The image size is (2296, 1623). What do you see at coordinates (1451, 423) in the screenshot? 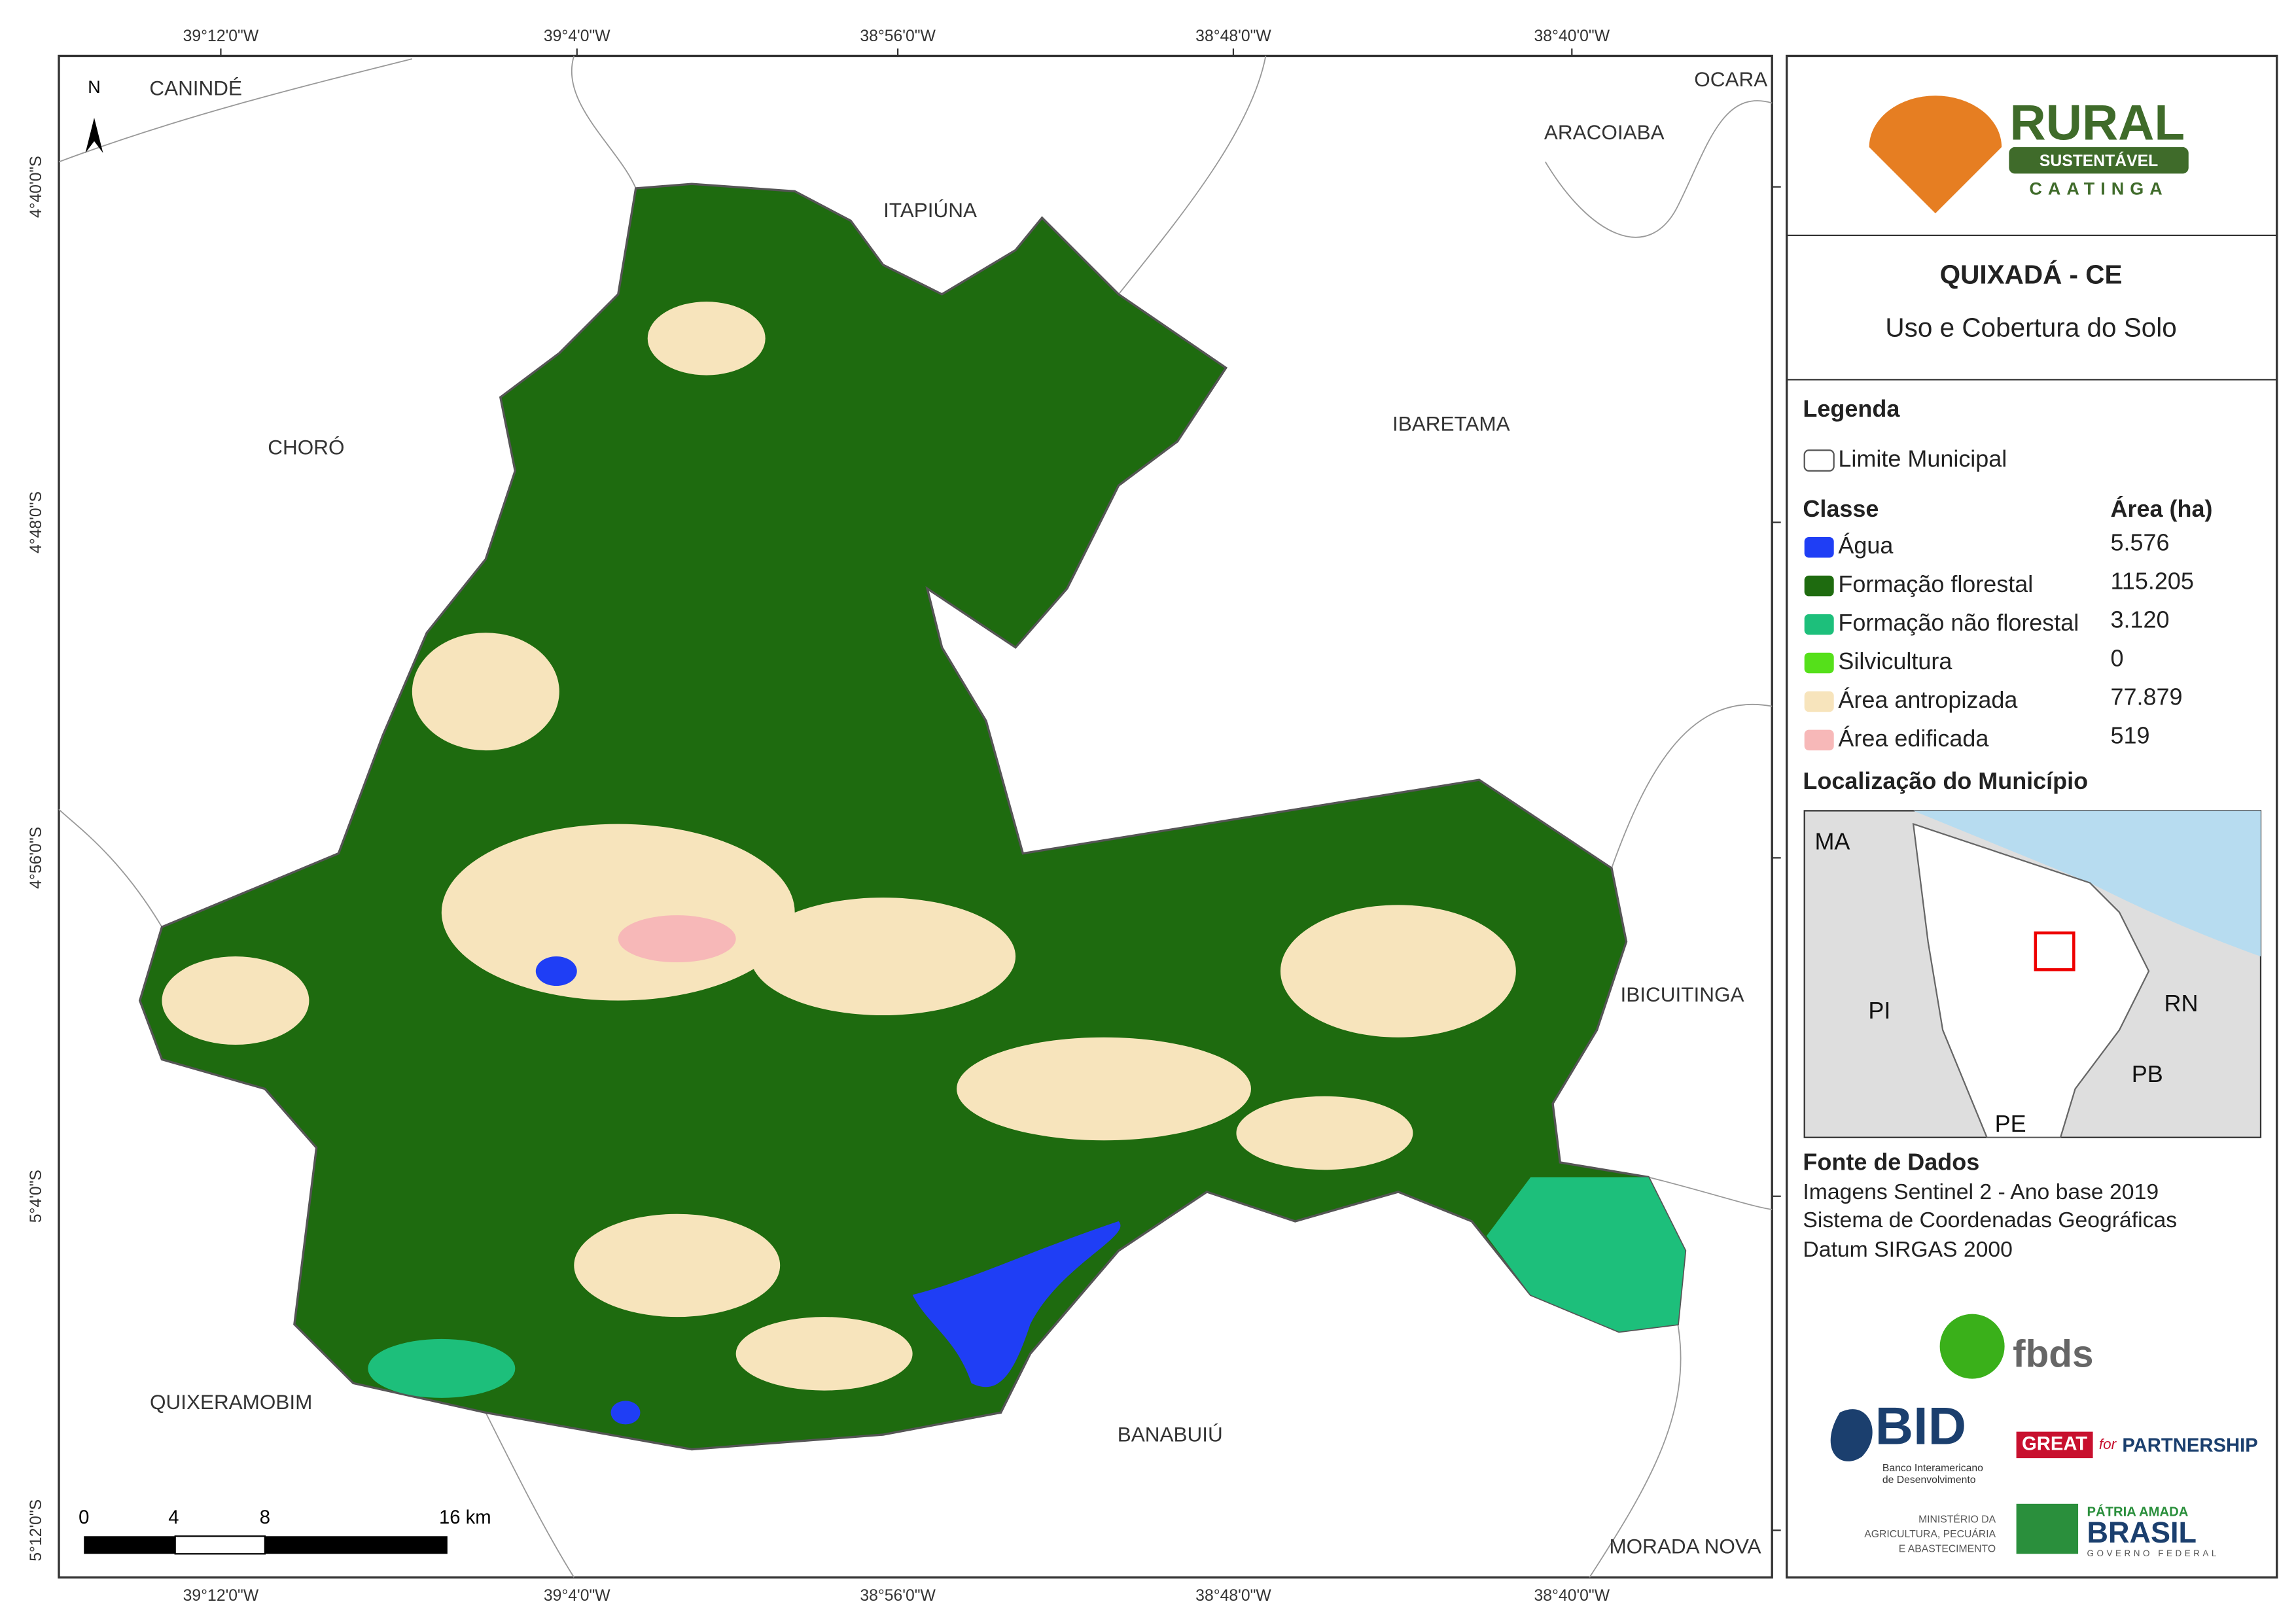
I see `municipality-label: IBARETAMA` at bounding box center [1451, 423].